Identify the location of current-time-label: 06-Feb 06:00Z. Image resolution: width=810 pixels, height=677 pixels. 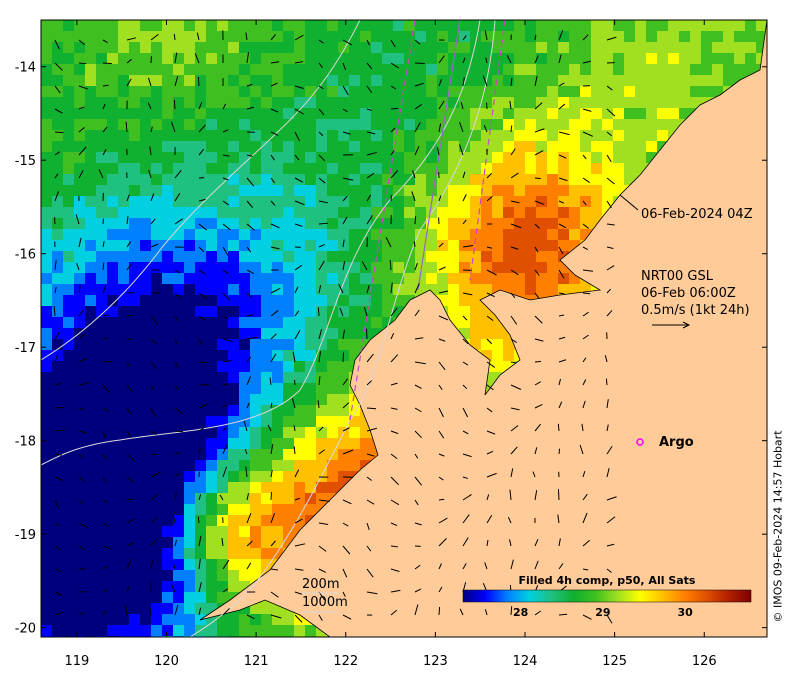
(688, 293).